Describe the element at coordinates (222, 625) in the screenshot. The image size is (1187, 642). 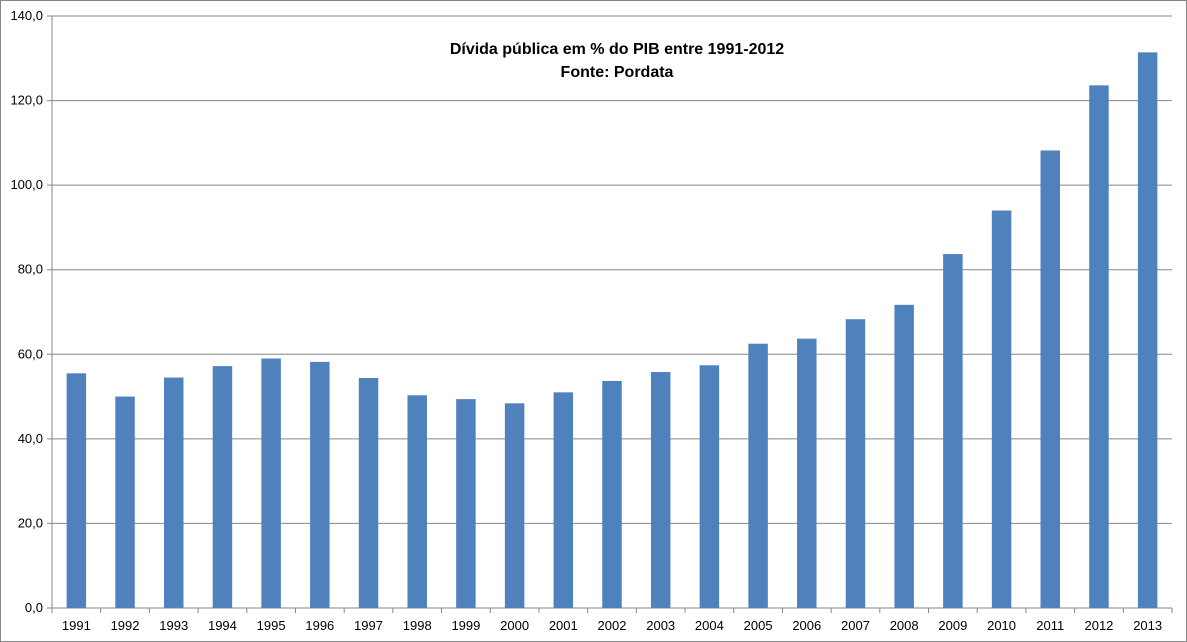
I see `x-tick-label: 1994` at that location.